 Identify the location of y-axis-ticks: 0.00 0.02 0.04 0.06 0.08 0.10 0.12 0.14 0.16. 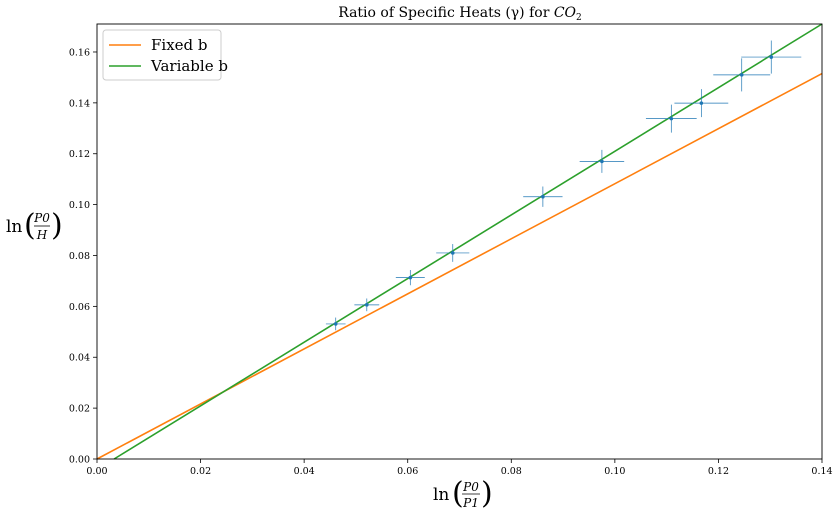
(83, 256).